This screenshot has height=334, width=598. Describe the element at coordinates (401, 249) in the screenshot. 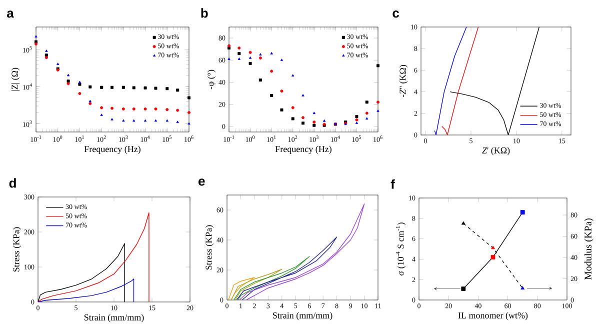

I see `y-axis-title: σ (10$^{-4}$ S cm$^{-1}$)` at that location.